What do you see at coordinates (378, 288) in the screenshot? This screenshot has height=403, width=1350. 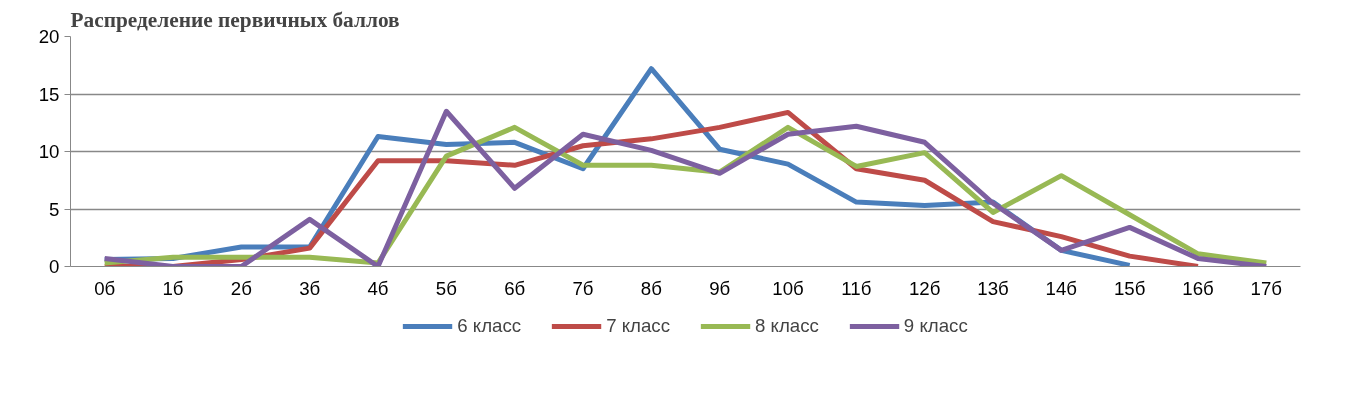 I see `x-tick-label: 4б` at bounding box center [378, 288].